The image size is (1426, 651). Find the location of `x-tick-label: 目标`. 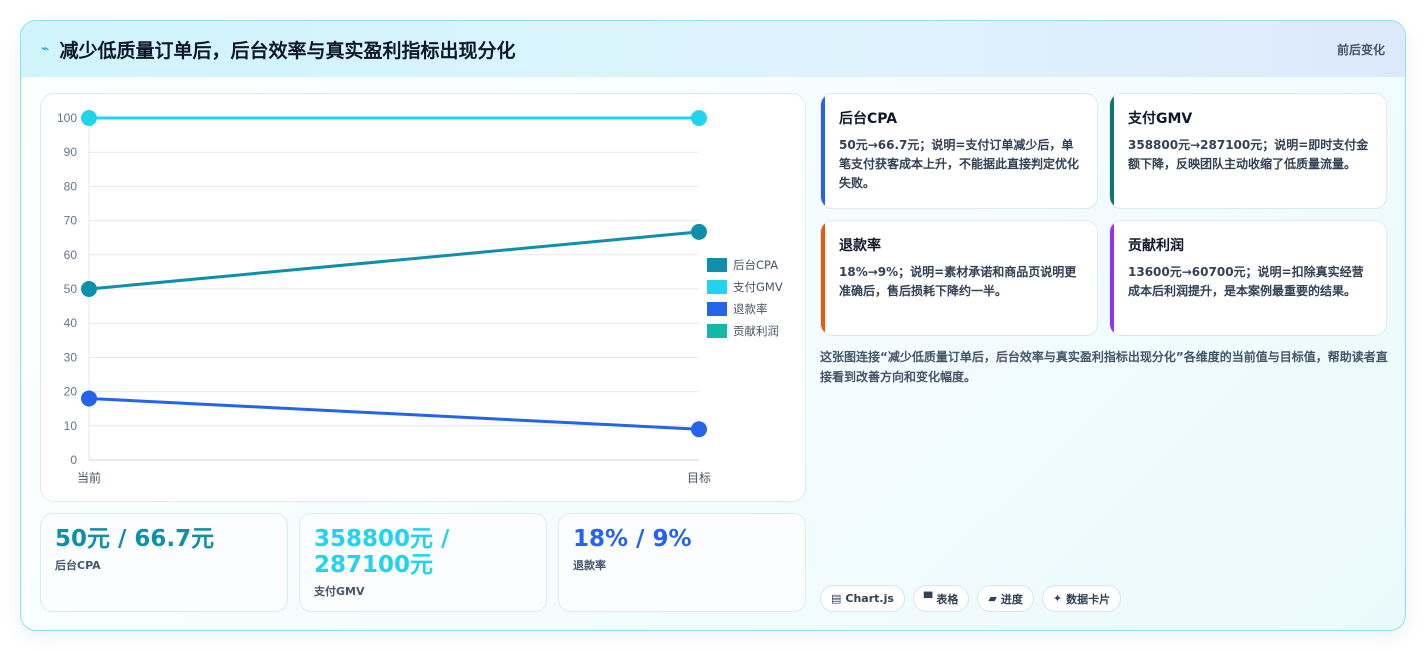

x-tick-label: 目标 is located at coordinates (699, 478).